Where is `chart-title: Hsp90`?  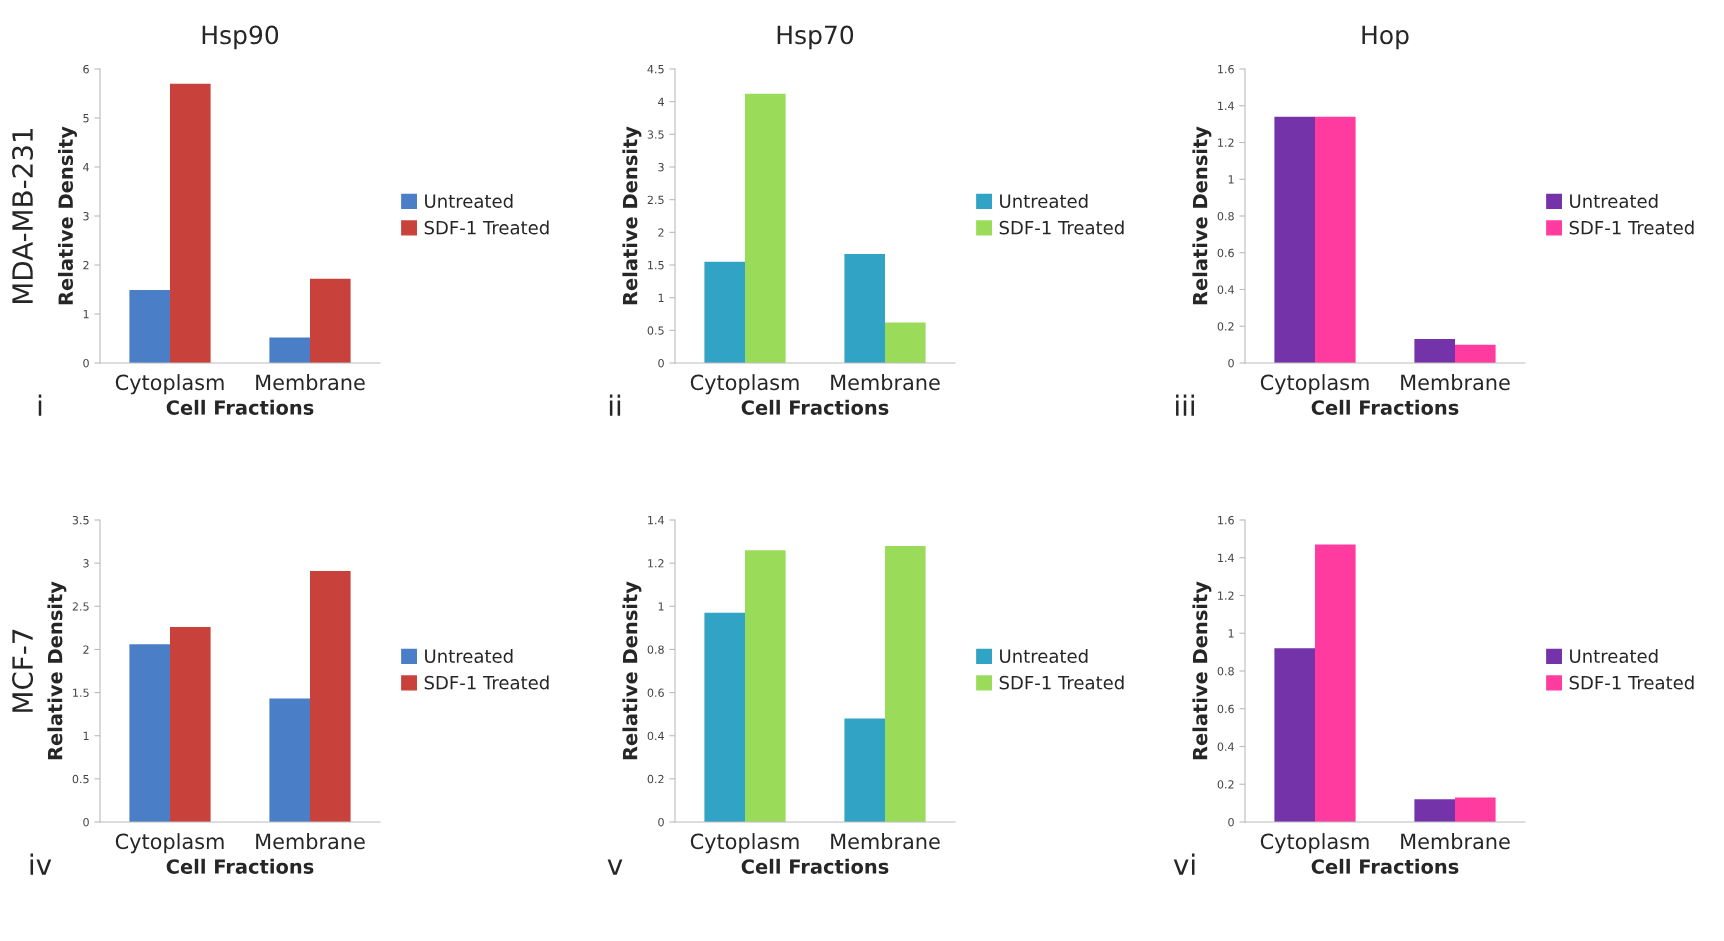 chart-title: Hsp90 is located at coordinates (240, 37).